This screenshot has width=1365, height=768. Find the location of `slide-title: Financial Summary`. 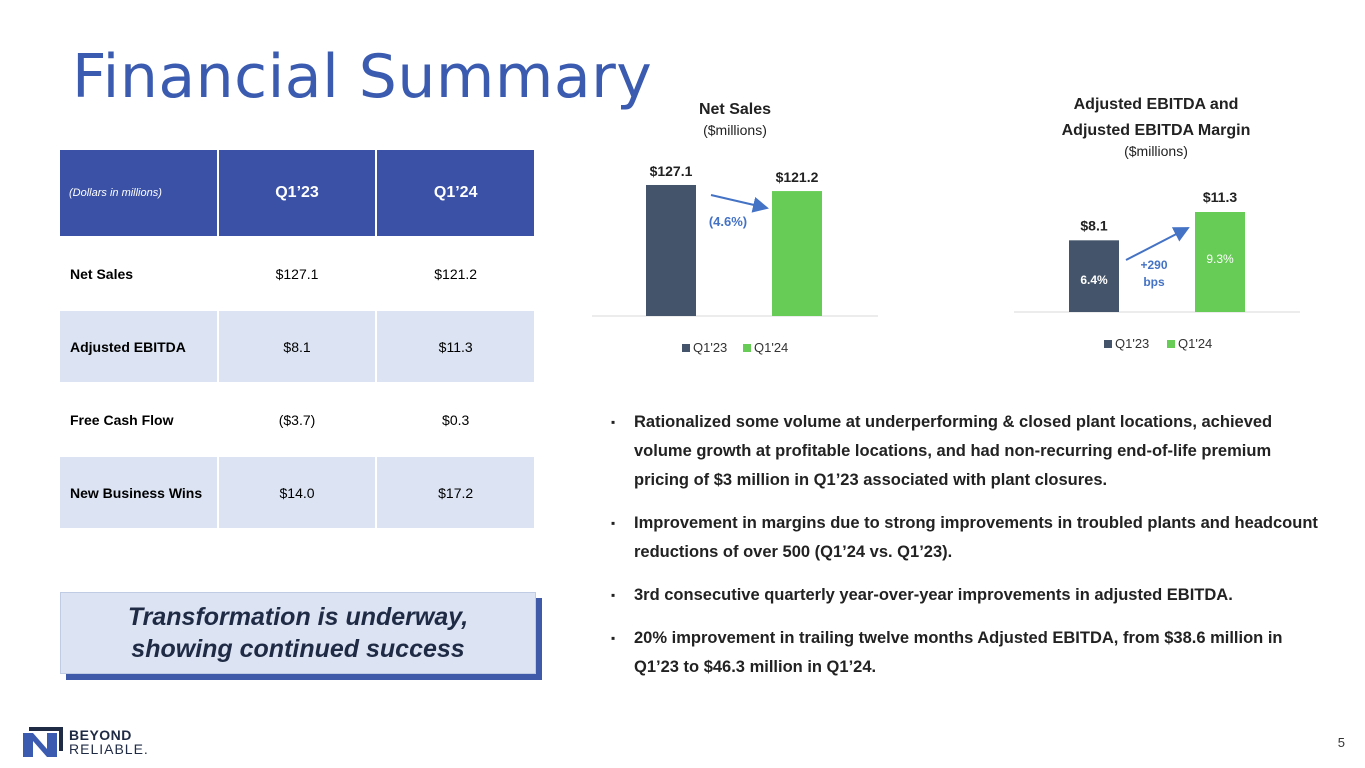

slide-title: Financial Summary is located at coordinates (362, 77).